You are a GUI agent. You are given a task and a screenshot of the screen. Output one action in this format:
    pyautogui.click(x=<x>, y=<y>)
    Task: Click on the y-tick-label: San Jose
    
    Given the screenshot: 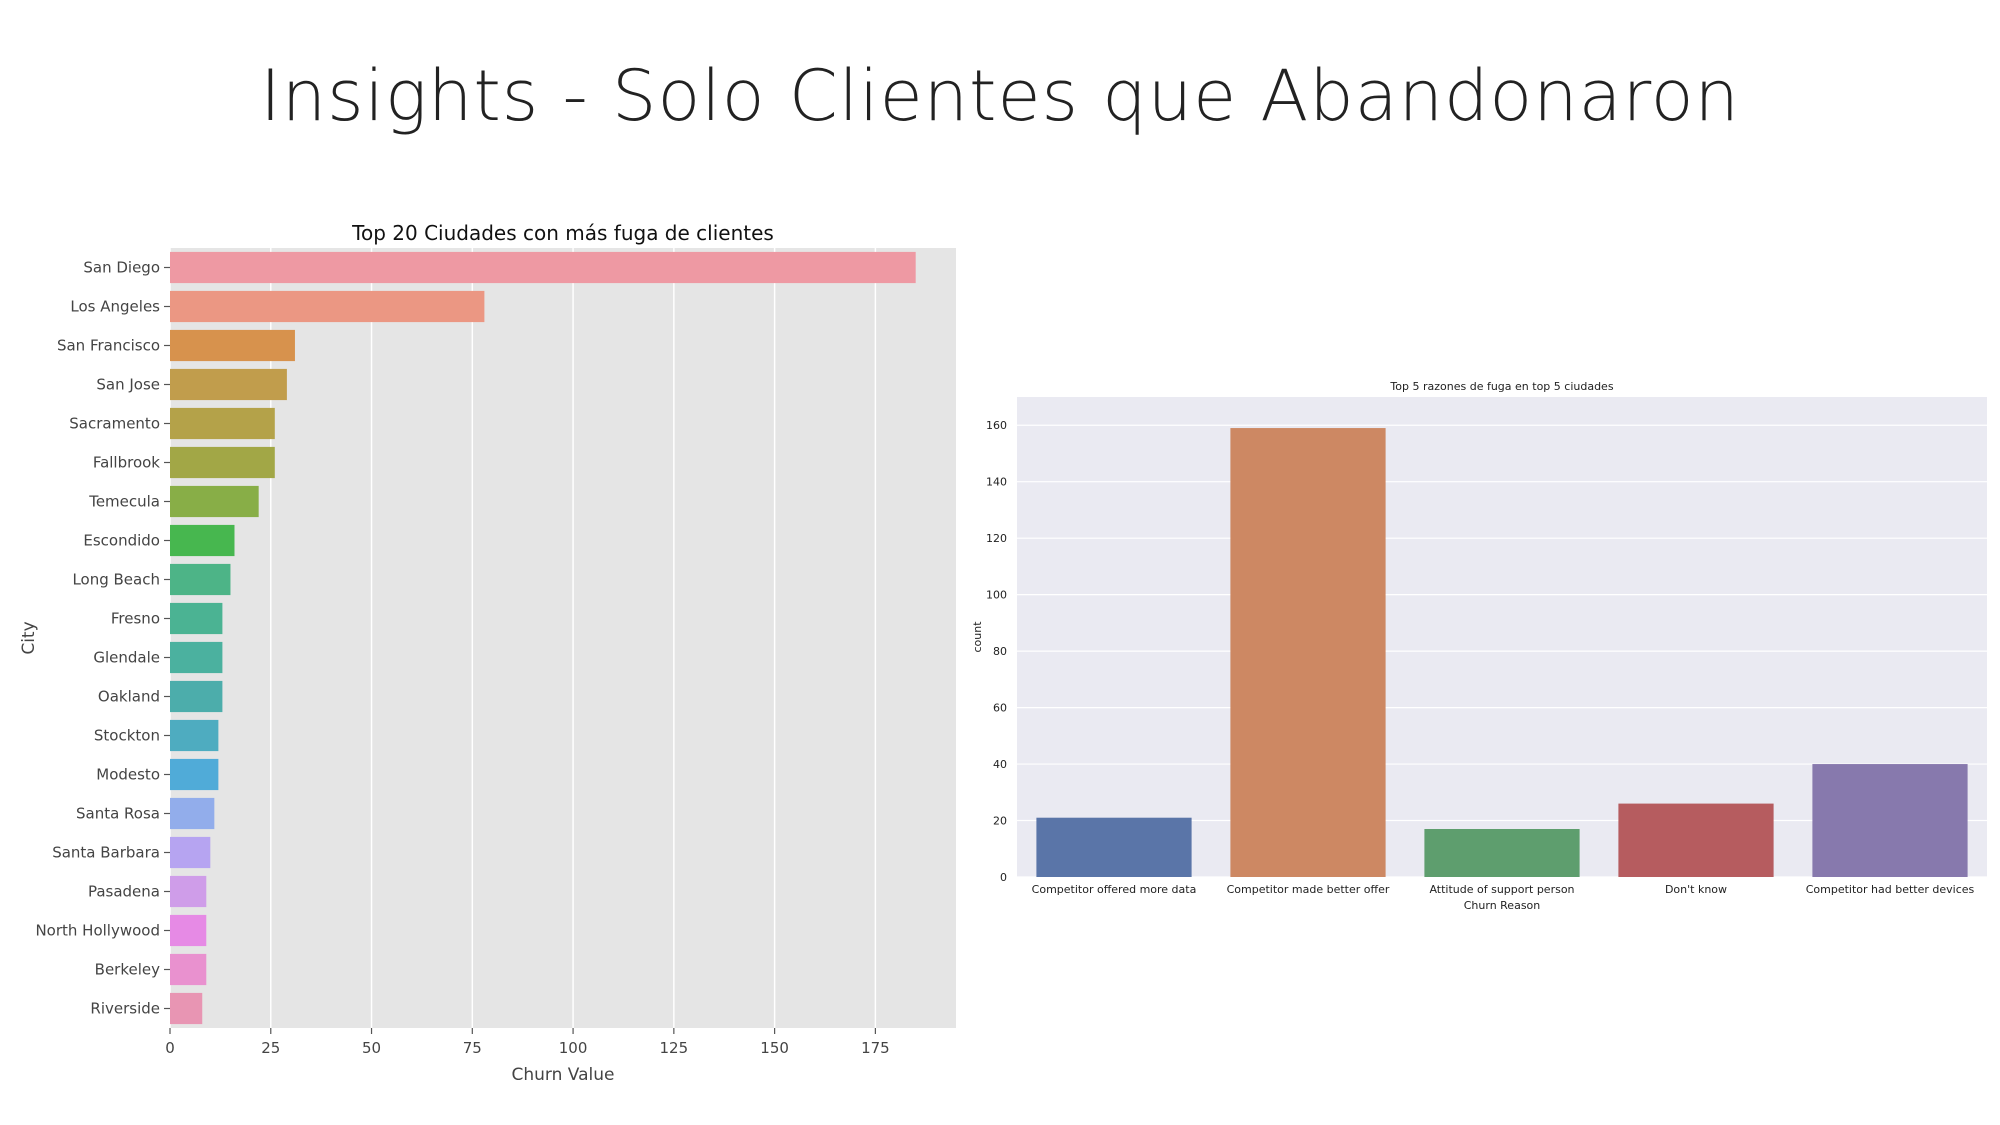 What is the action you would take?
    pyautogui.click(x=128, y=385)
    